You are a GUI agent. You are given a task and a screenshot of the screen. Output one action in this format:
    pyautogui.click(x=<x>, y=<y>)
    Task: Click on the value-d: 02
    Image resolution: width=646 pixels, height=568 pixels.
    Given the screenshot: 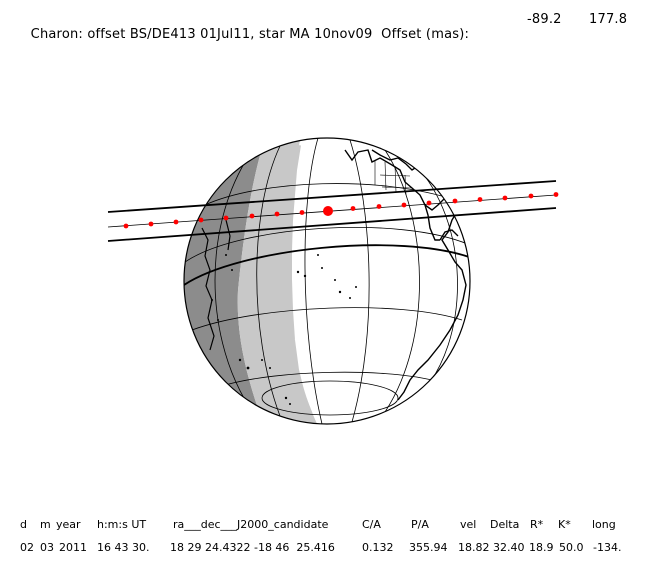 What is the action you would take?
    pyautogui.click(x=27, y=547)
    